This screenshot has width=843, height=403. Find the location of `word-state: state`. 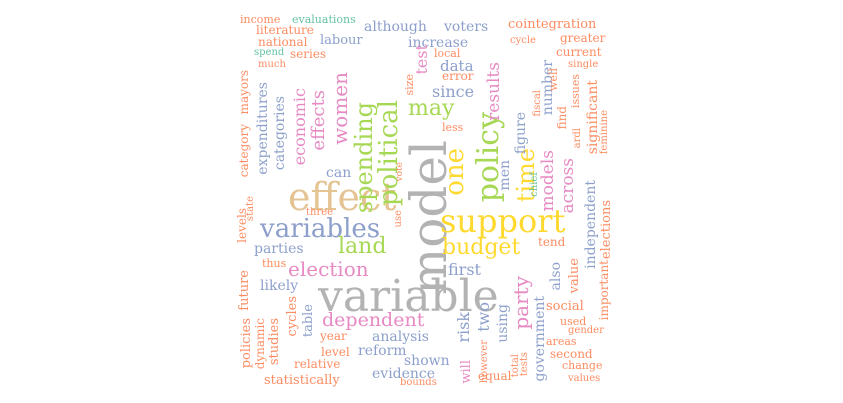

word-state: state is located at coordinates (250, 209).